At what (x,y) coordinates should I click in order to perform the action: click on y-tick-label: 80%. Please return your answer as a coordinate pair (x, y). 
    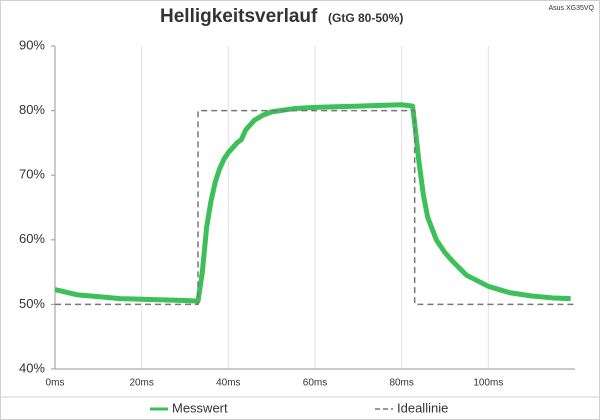
    Looking at the image, I should click on (32, 109).